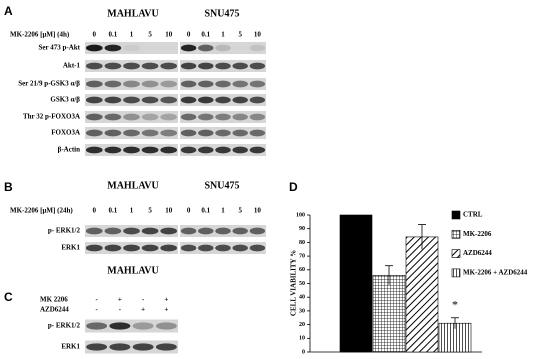 The image size is (544, 359). Describe the element at coordinates (477, 253) in the screenshot. I see `legend-label: AZD6244` at that location.